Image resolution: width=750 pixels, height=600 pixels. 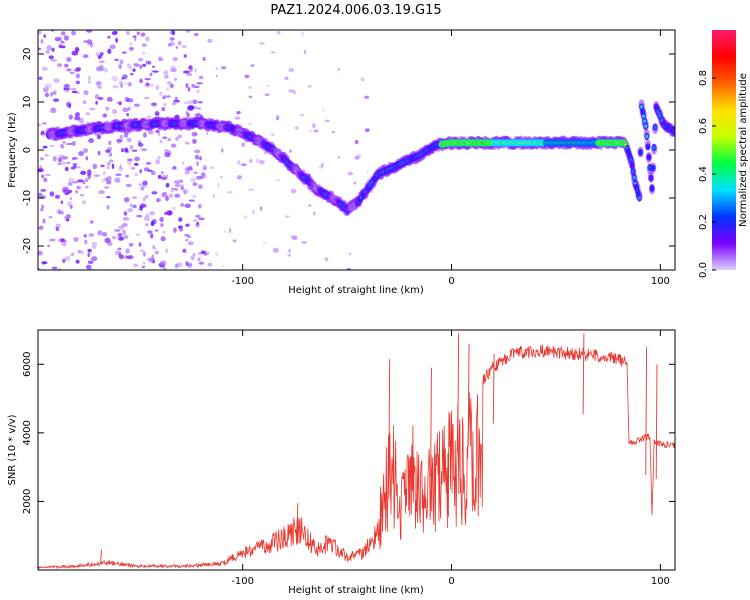 What do you see at coordinates (458, 392) in the screenshot?
I see `snr-spike` at bounding box center [458, 392].